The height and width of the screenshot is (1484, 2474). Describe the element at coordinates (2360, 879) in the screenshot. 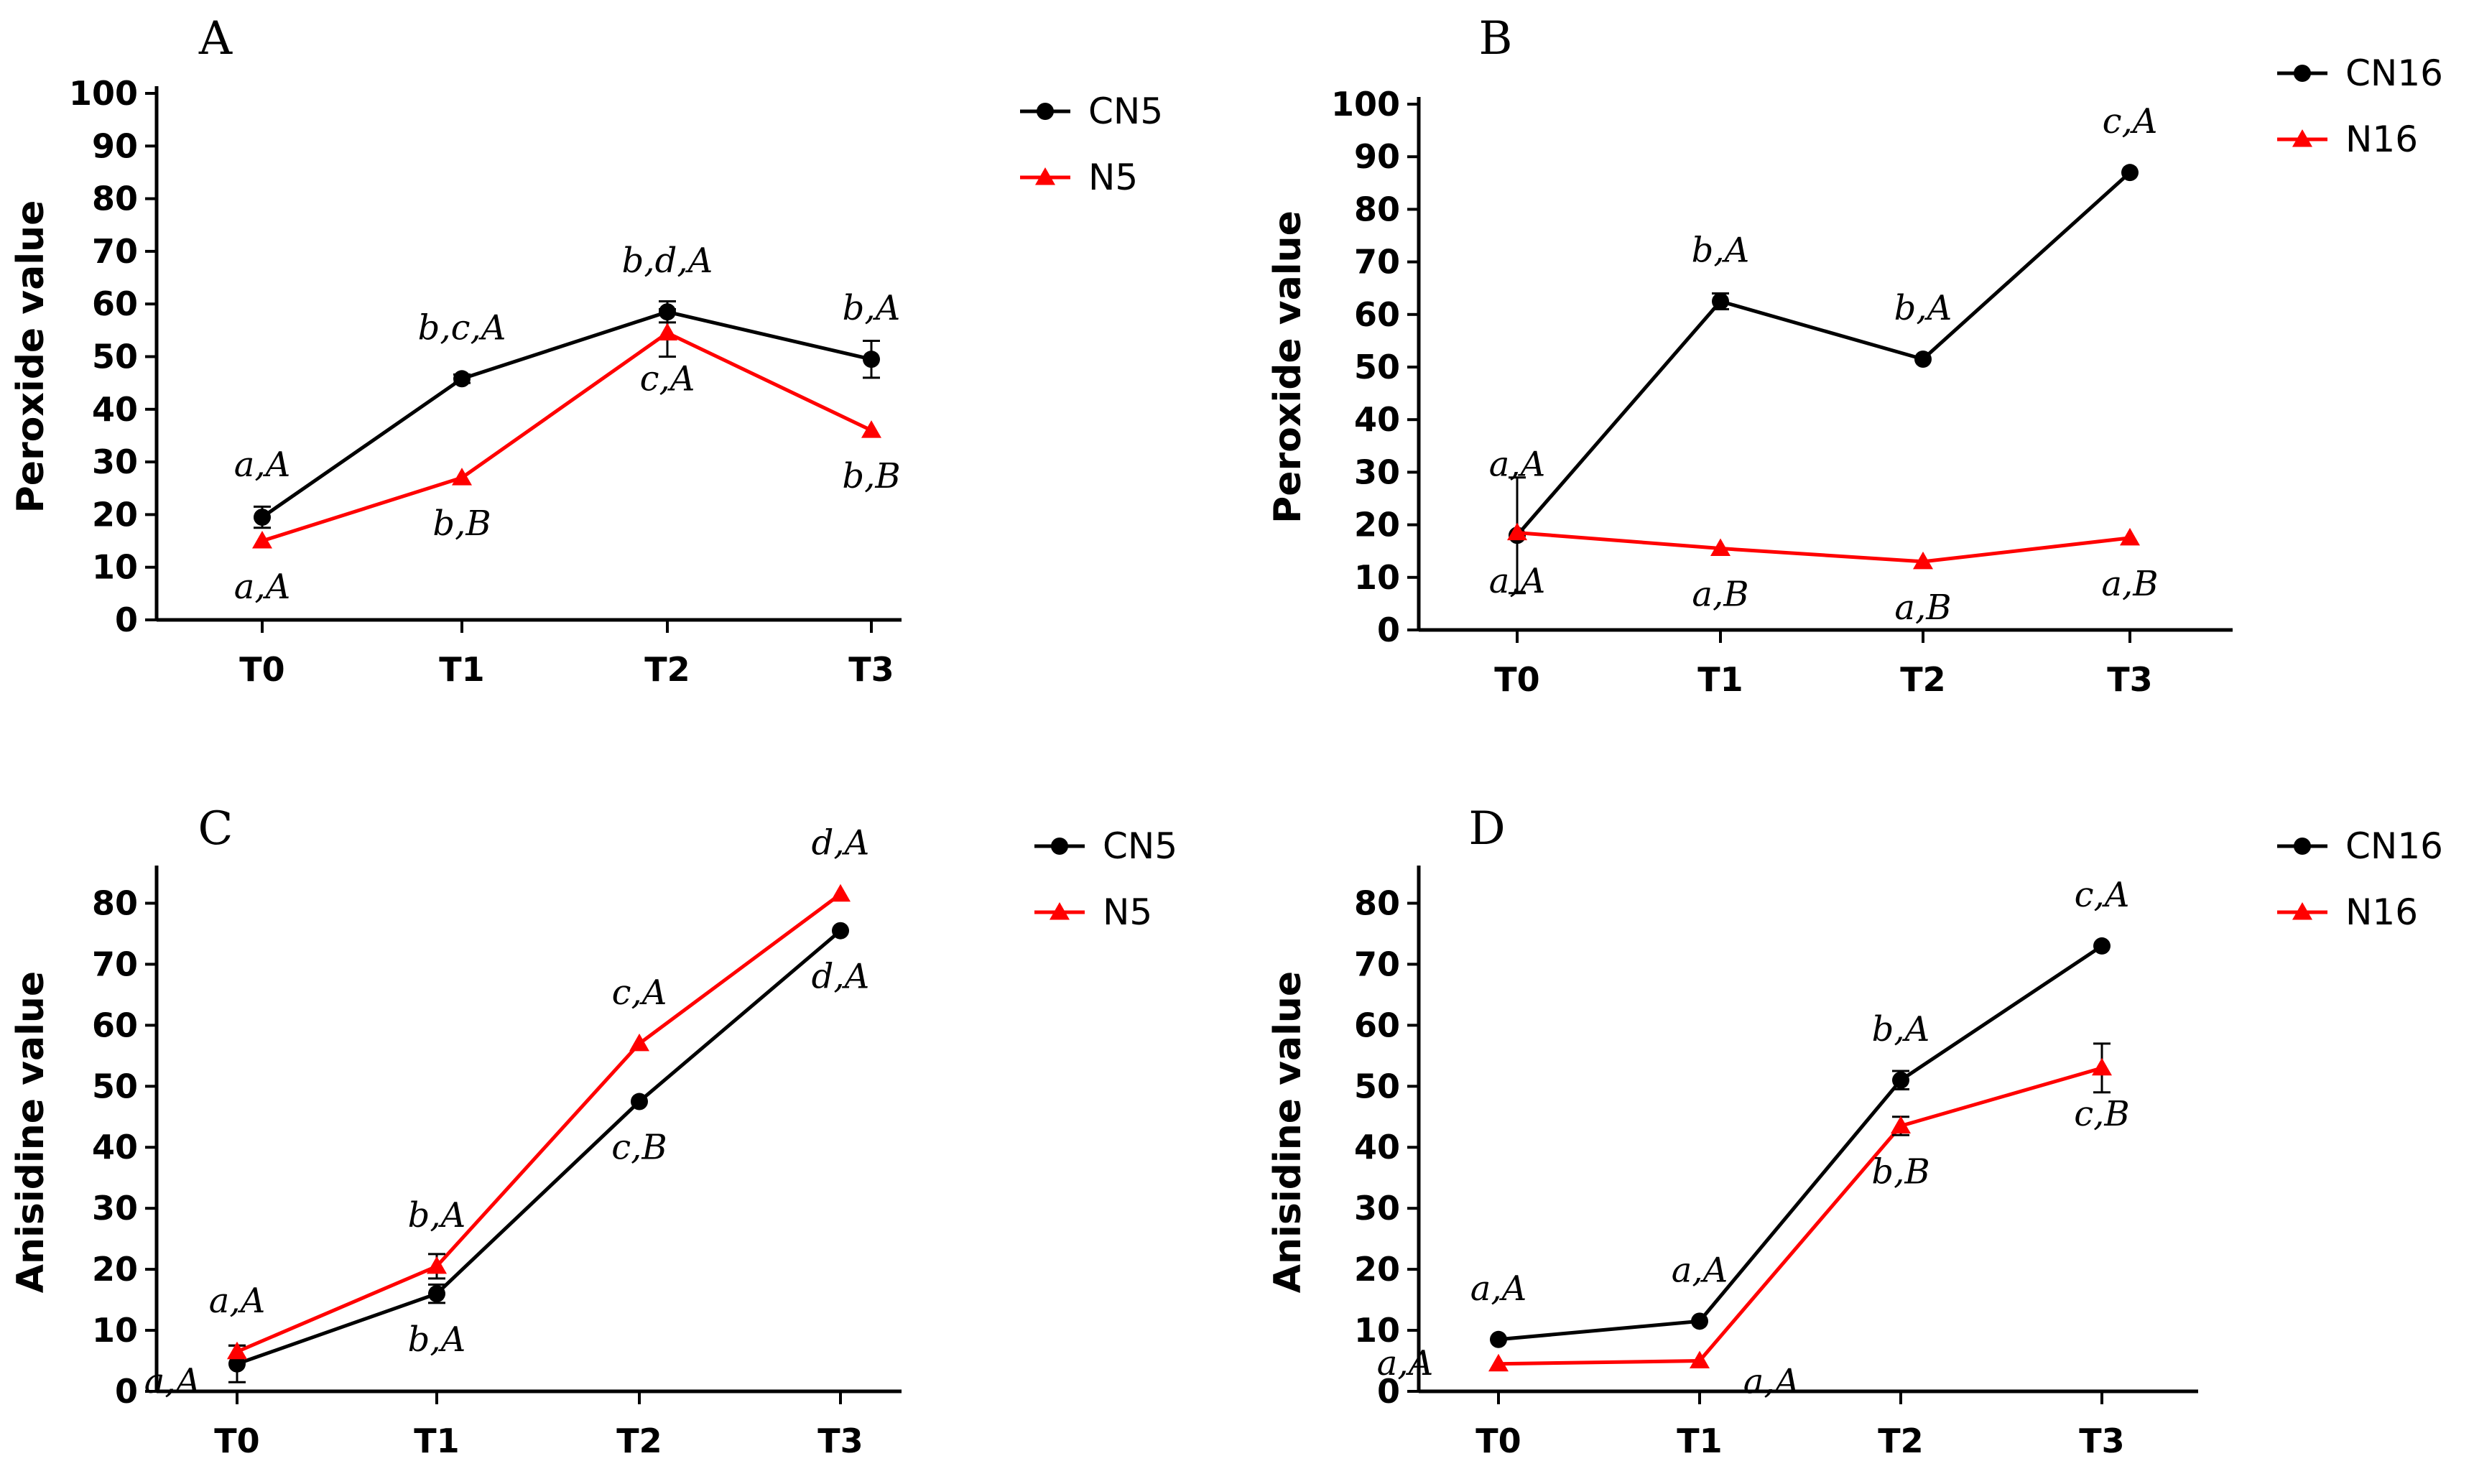

I see `legend: CN16 N16` at that location.